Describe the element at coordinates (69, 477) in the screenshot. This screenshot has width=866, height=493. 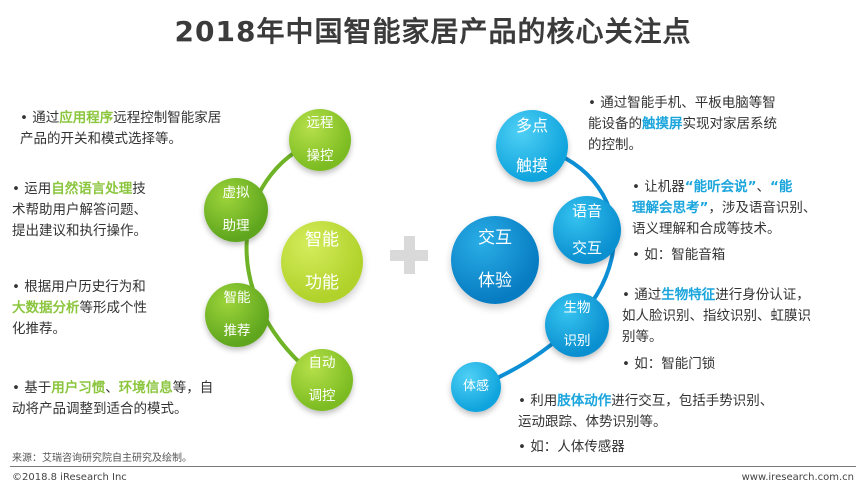
I see `copyright: ©2018.8 iResearch Inc` at that location.